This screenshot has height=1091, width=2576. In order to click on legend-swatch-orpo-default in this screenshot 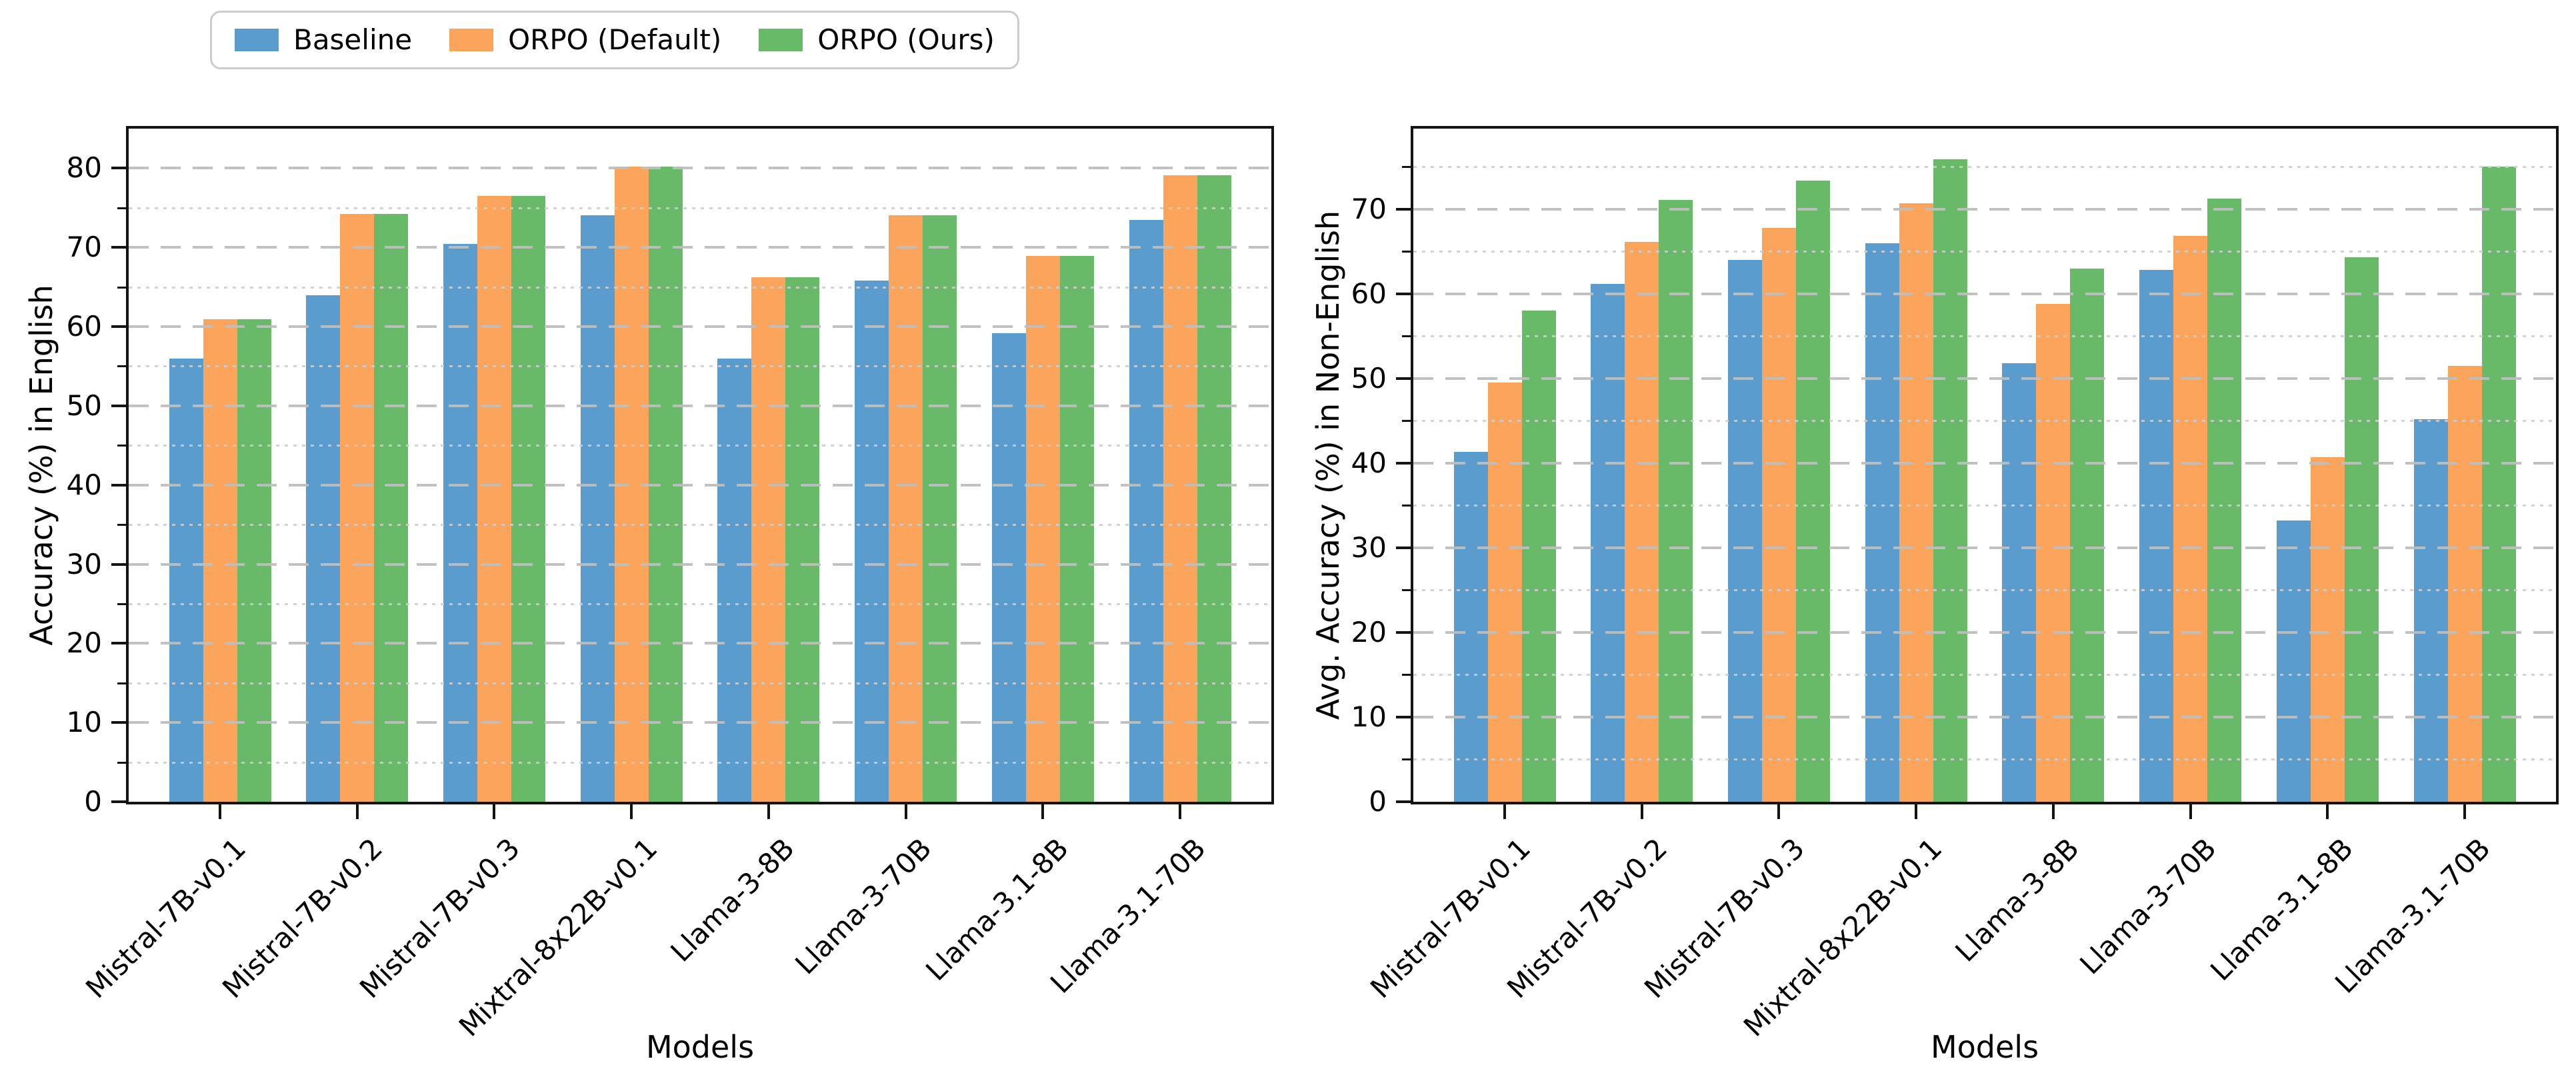, I will do `click(471, 40)`.